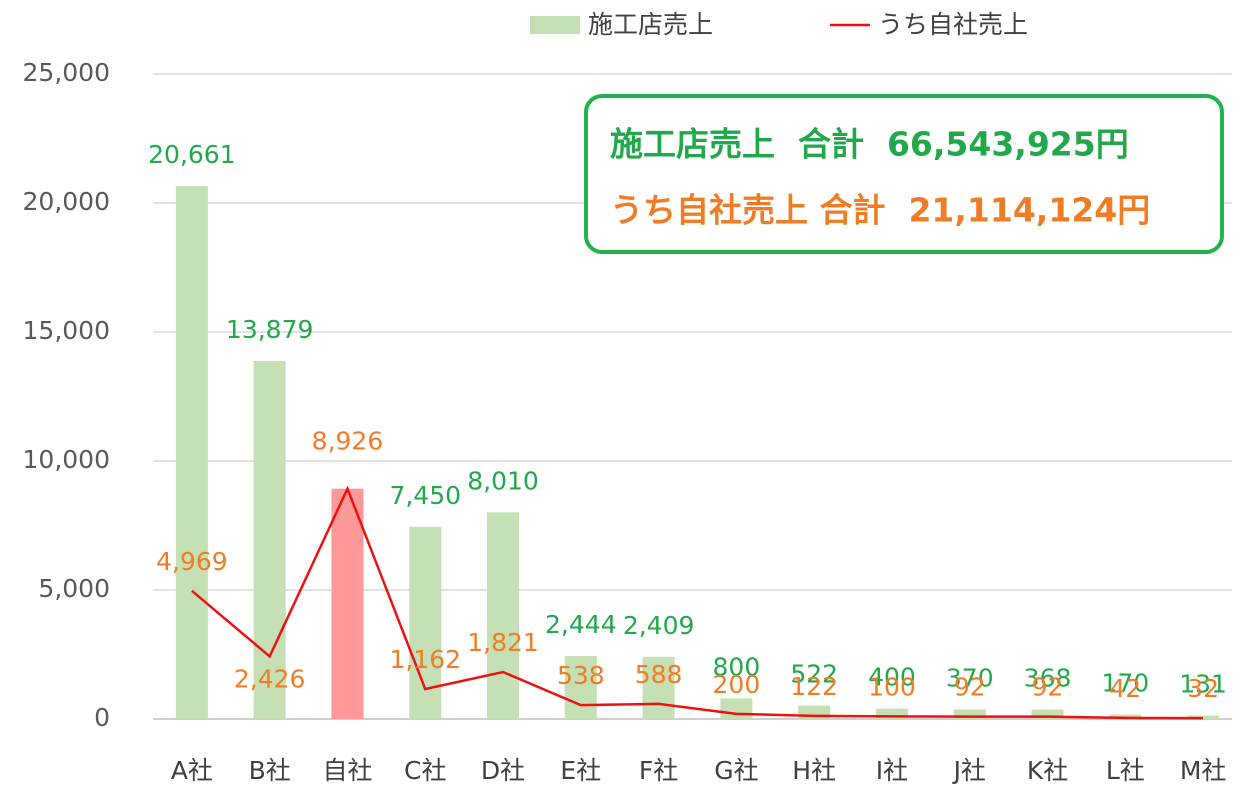  I want to click on line-value-label: 32, so click(1203, 688).